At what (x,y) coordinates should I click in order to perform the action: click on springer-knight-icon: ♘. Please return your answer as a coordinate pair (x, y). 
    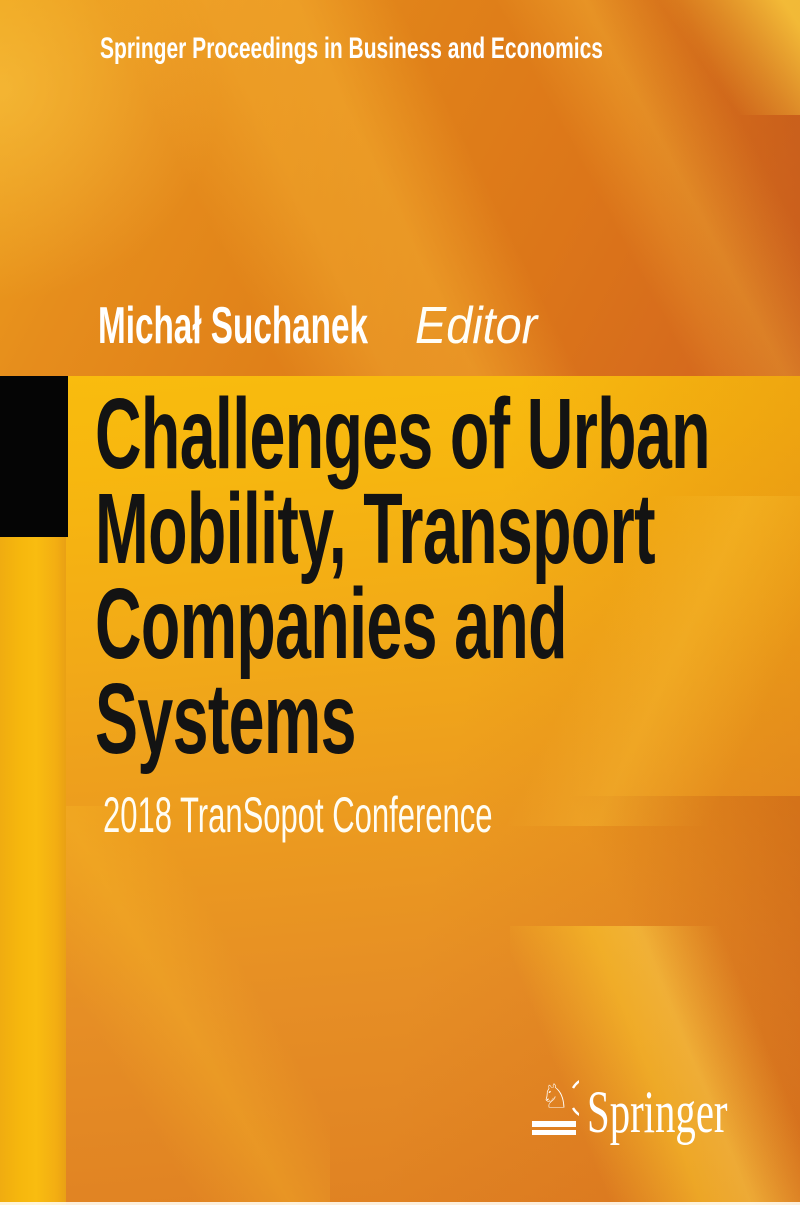
    Looking at the image, I should click on (555, 1107).